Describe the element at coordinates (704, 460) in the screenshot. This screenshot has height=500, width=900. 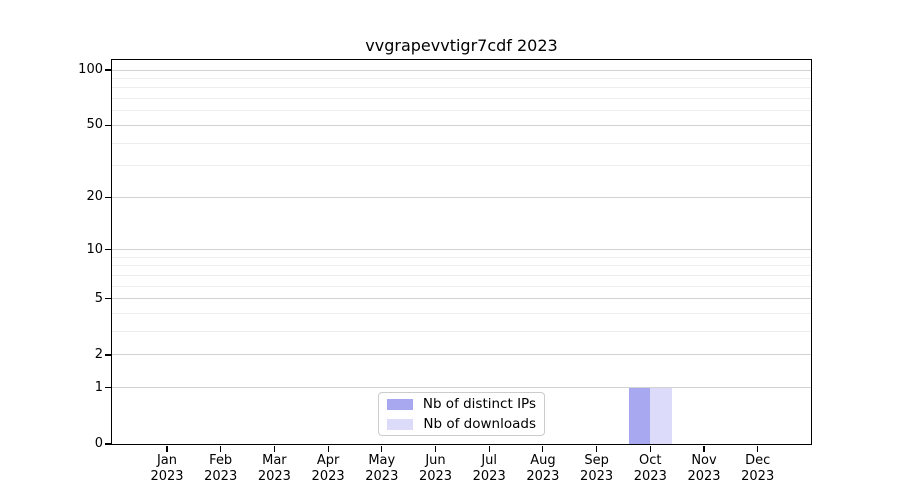
I see `x-tick-month: Nov` at that location.